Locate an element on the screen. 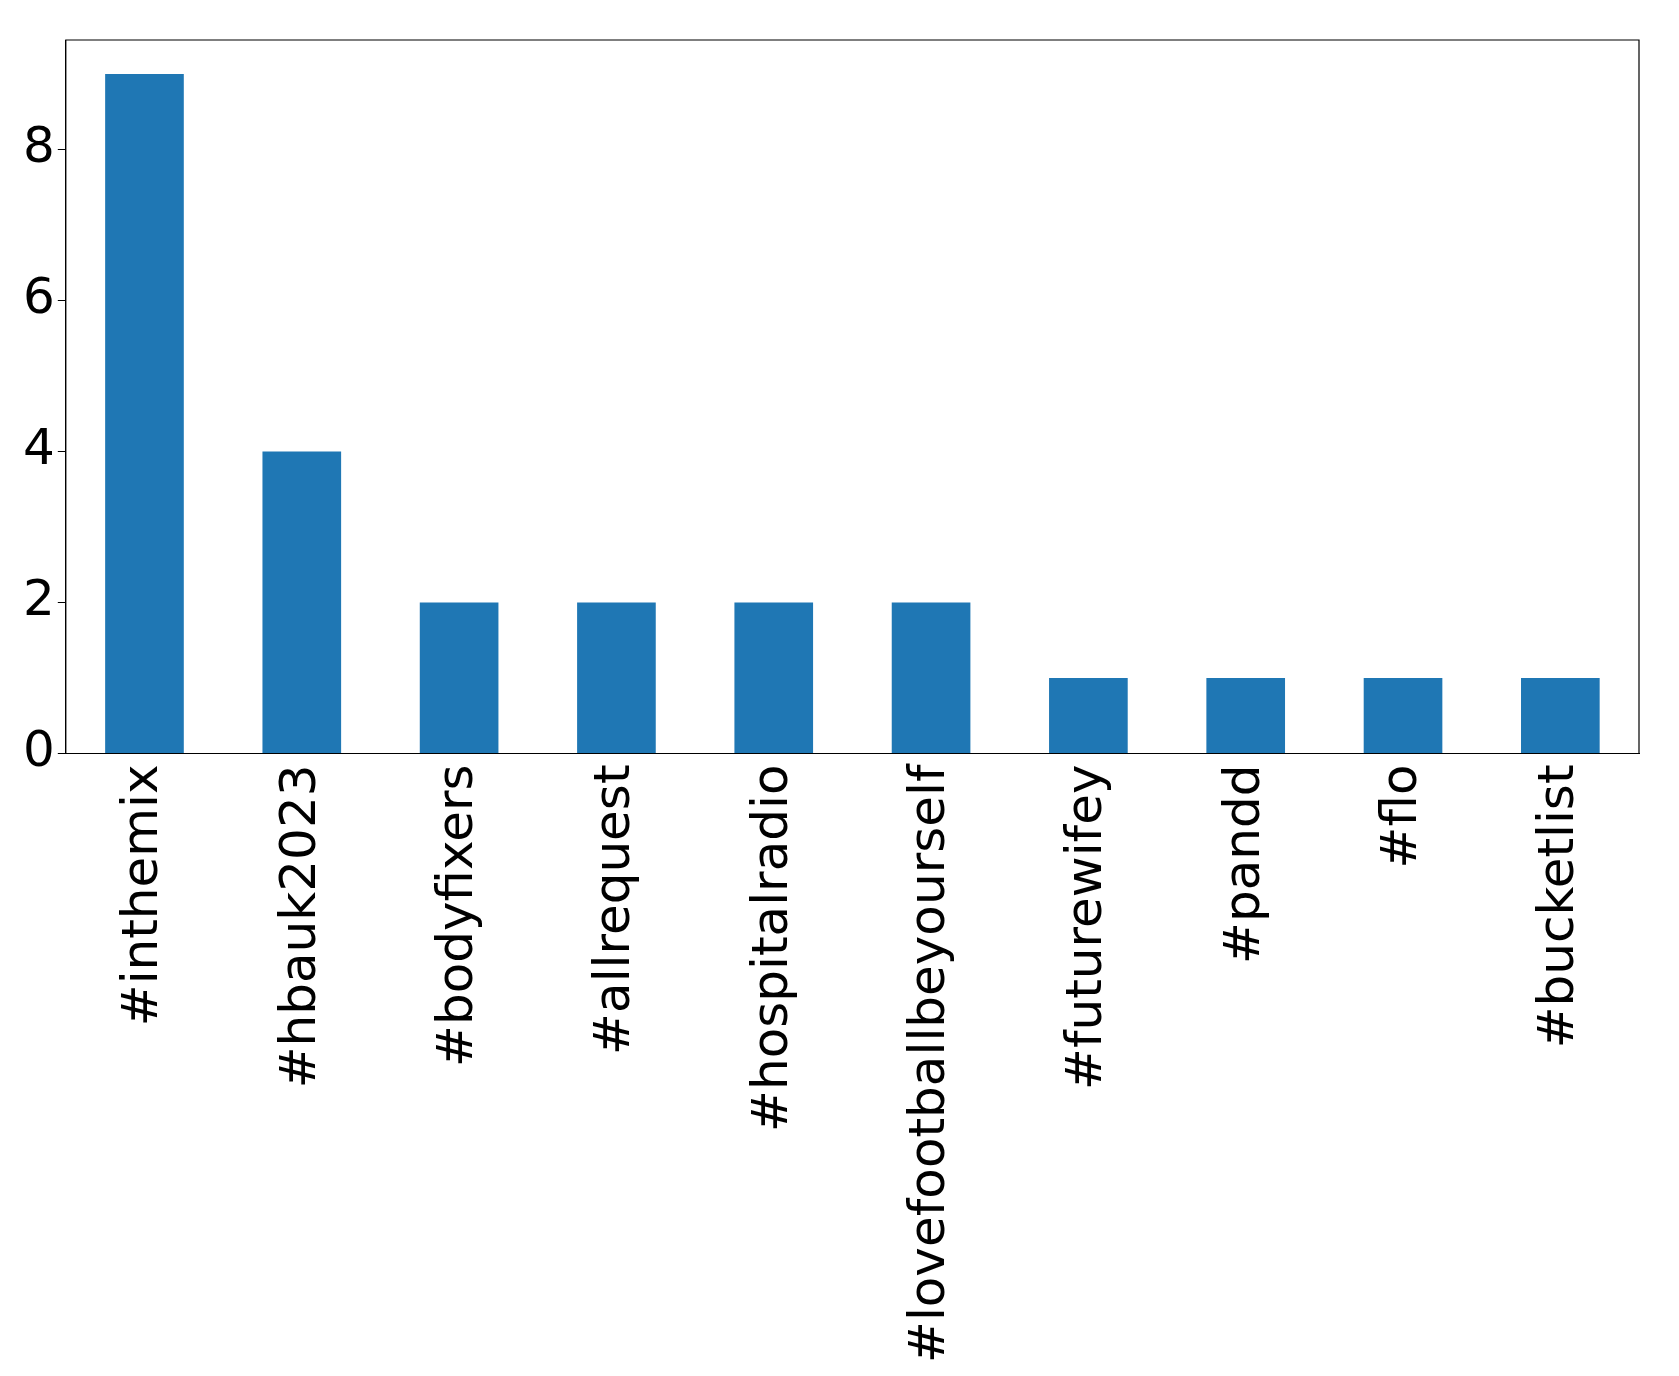 This screenshot has width=1679, height=1376. x-tick-label: #bucketlist is located at coordinates (1556, 906).